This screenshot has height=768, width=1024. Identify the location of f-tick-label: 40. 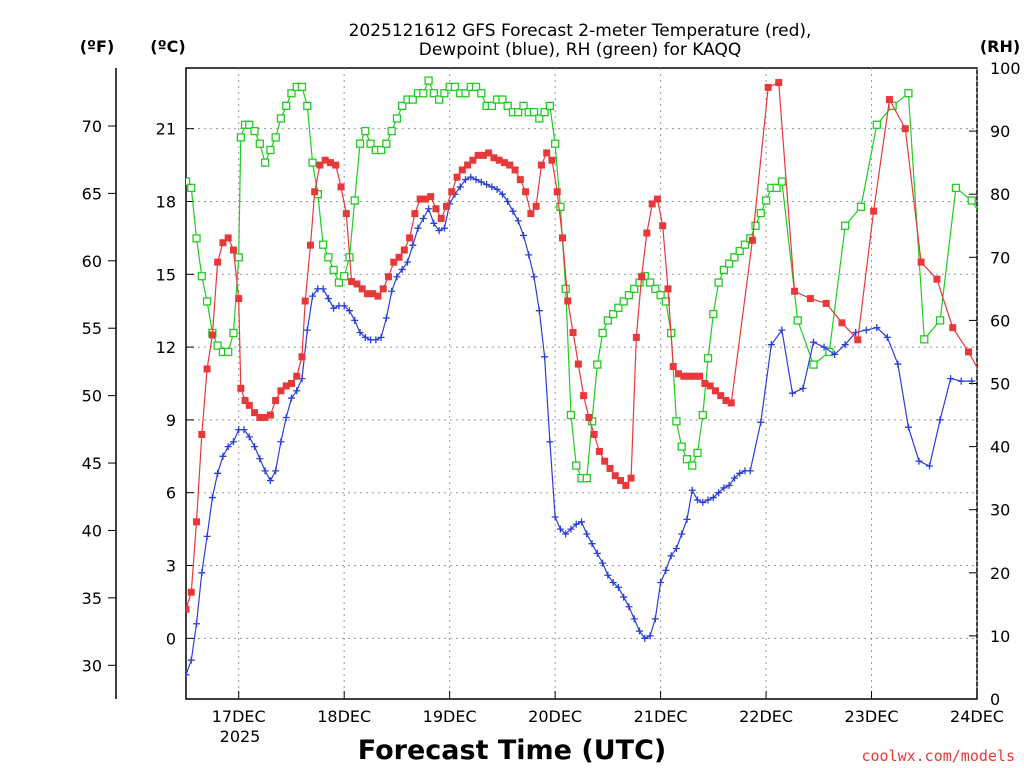
(92, 530).